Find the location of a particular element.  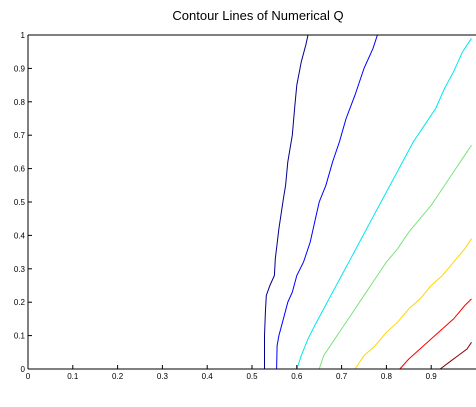

x-tick-label: 0.7 is located at coordinates (342, 376).